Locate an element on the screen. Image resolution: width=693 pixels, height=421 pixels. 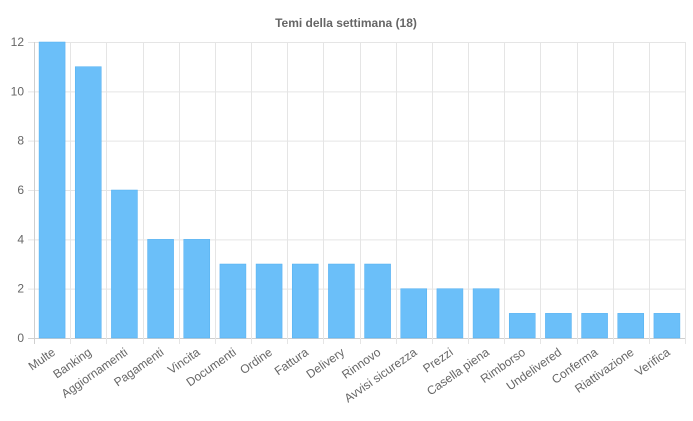
x-tick-label: Verifica is located at coordinates (652, 362).